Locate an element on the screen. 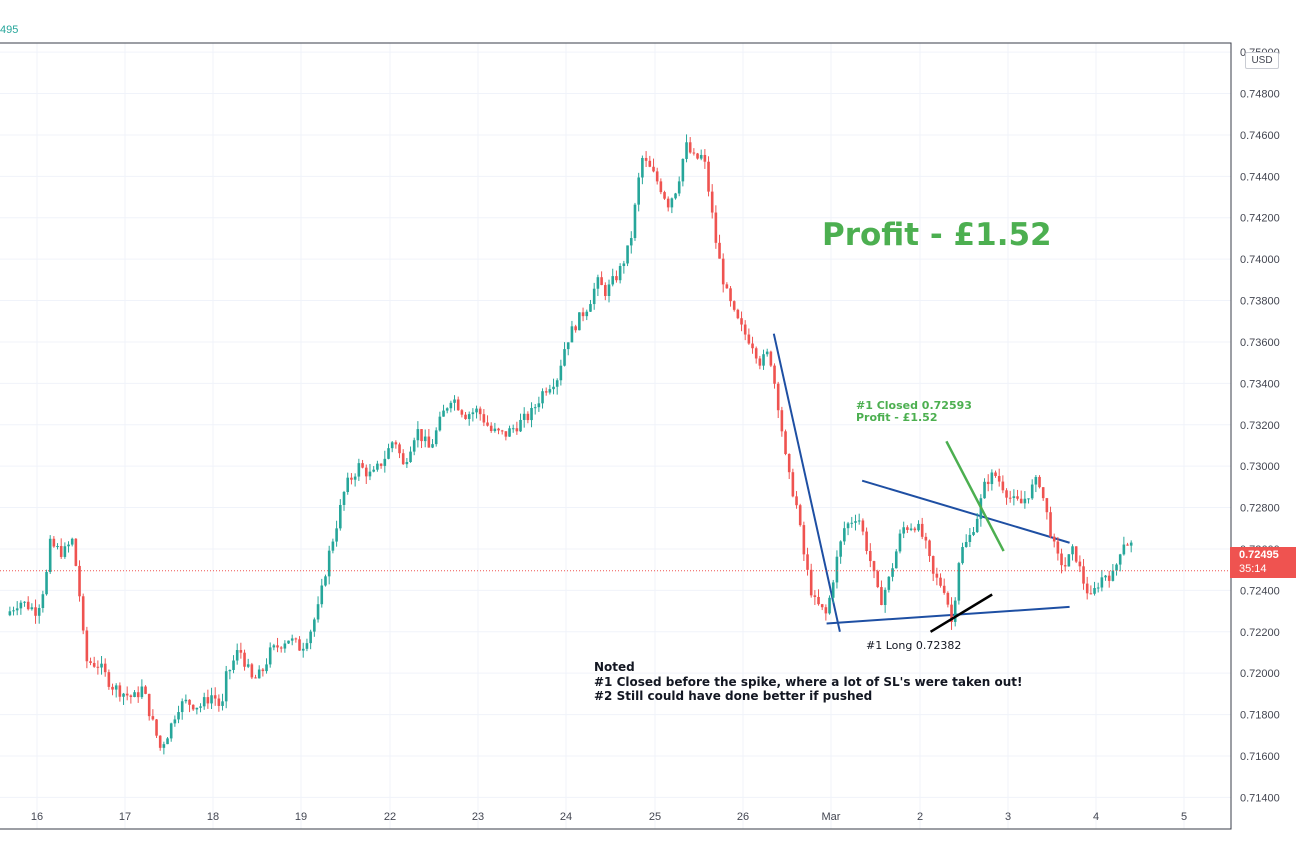  currency-badge: USD is located at coordinates (1262, 60).